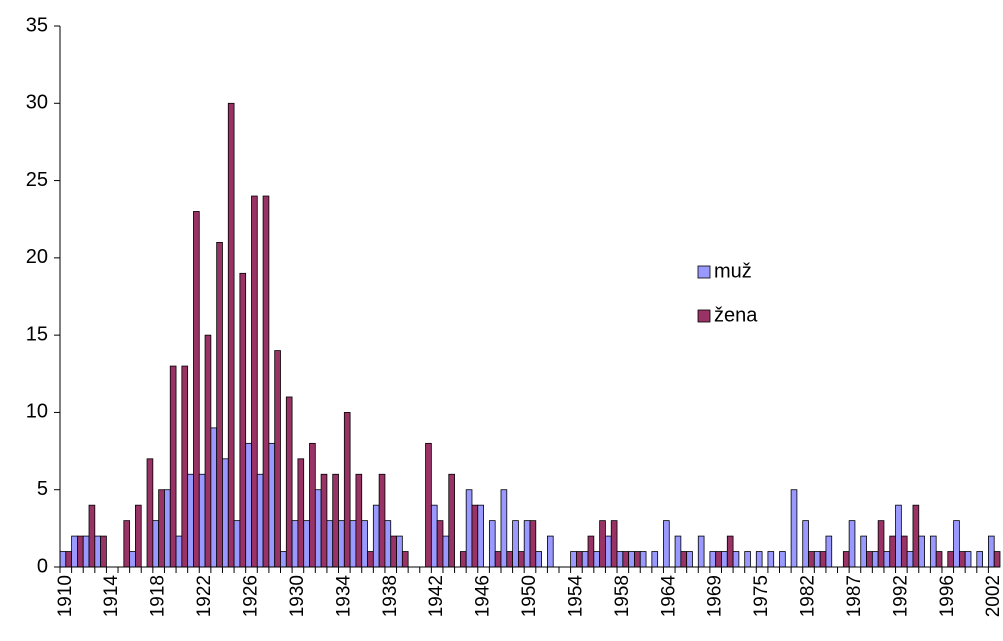 The height and width of the screenshot is (641, 1003). What do you see at coordinates (42, 489) in the screenshot?
I see `y-tick-label: 5` at bounding box center [42, 489].